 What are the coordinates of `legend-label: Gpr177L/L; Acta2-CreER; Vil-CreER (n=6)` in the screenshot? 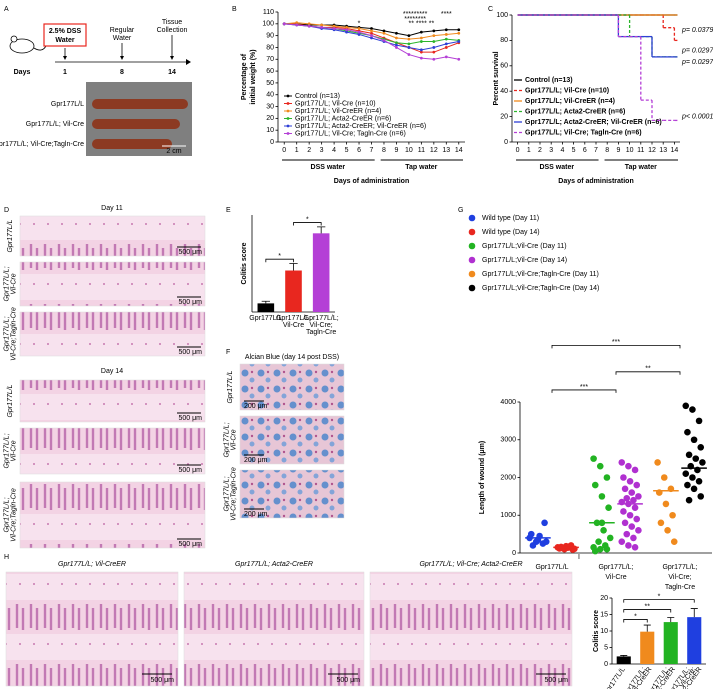 It's located at (360, 126).